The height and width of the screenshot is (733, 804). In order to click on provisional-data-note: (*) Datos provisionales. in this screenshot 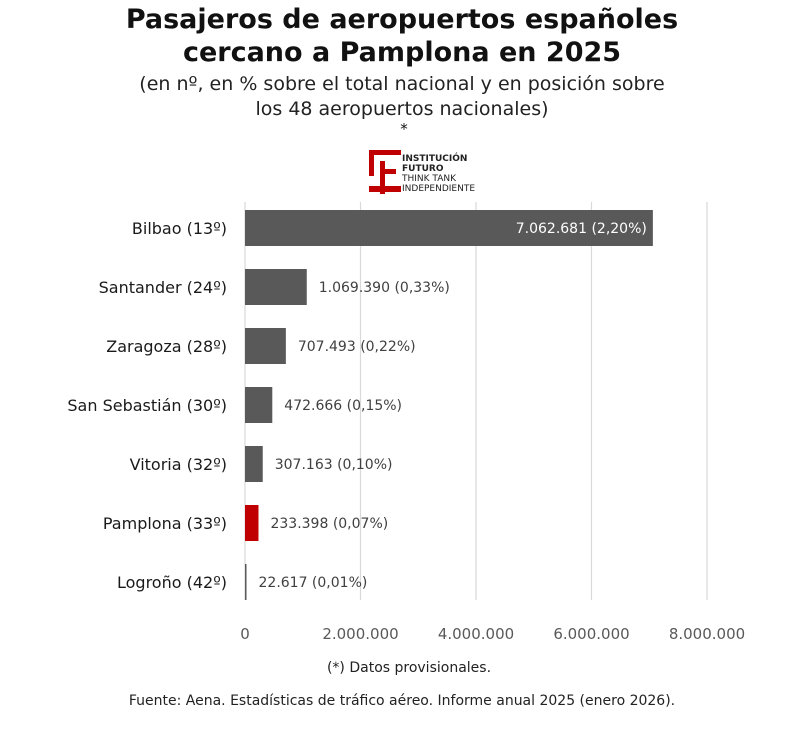, I will do `click(409, 668)`.